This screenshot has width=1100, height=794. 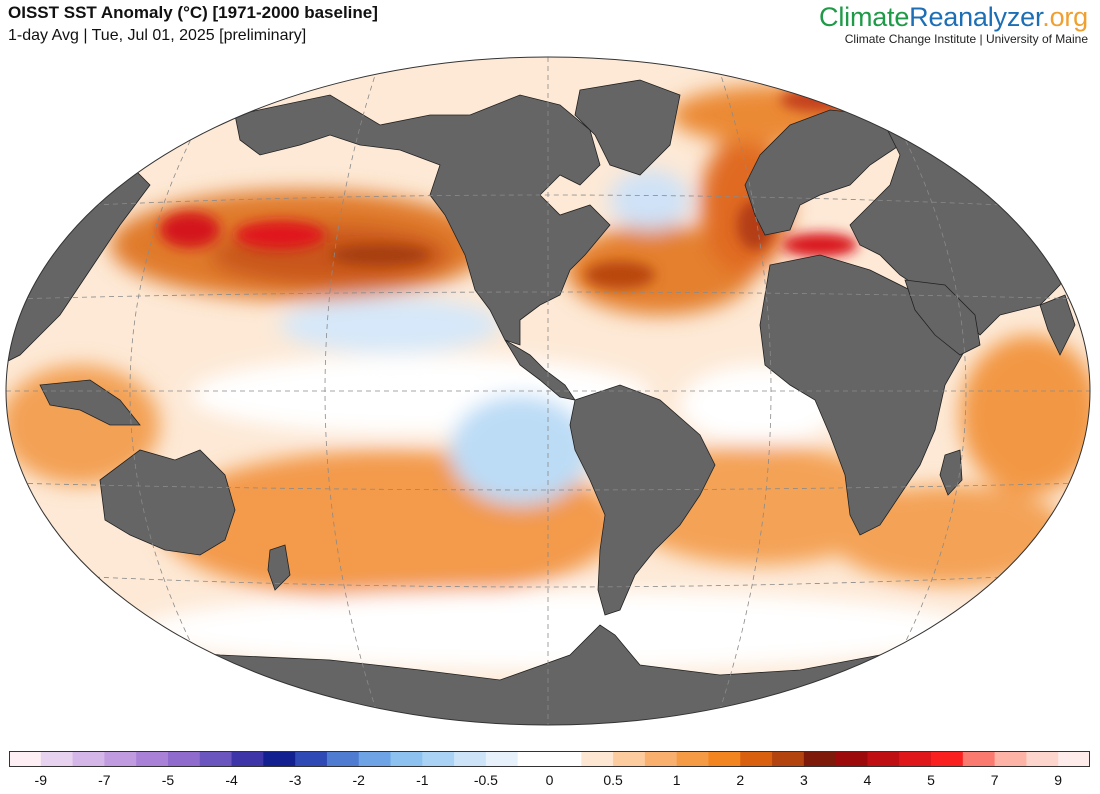 I want to click on legend-tick-label: 2, so click(x=740, y=780).